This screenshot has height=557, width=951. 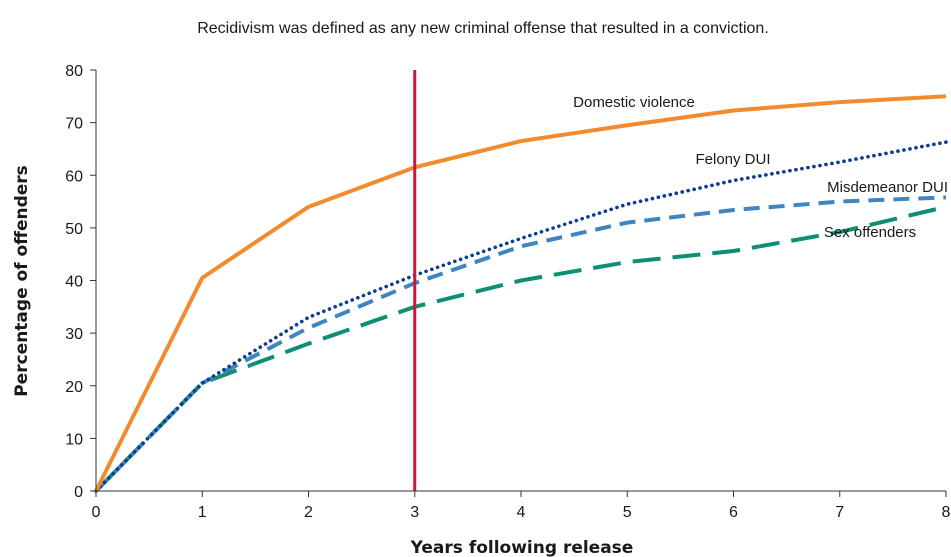 What do you see at coordinates (78, 492) in the screenshot?
I see `y-tick-label: 0` at bounding box center [78, 492].